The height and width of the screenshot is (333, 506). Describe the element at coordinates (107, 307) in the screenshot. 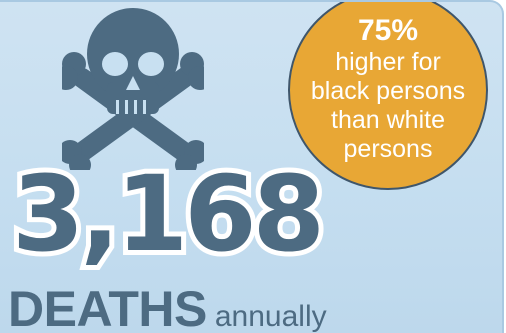

I see `deaths-label: DEATHS` at that location.